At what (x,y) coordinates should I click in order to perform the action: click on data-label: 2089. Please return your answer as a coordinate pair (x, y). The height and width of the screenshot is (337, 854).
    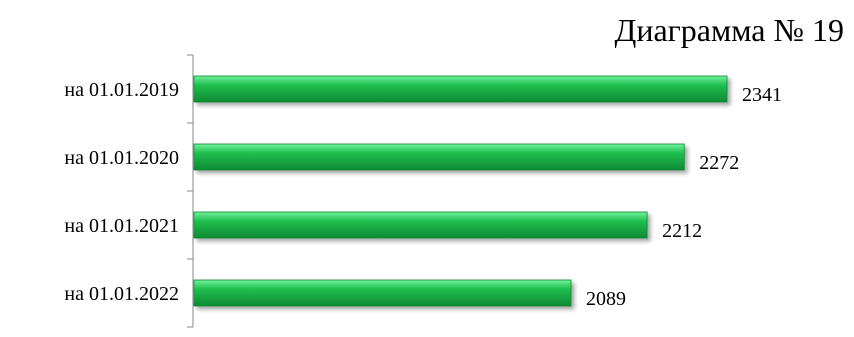
    Looking at the image, I should click on (606, 299).